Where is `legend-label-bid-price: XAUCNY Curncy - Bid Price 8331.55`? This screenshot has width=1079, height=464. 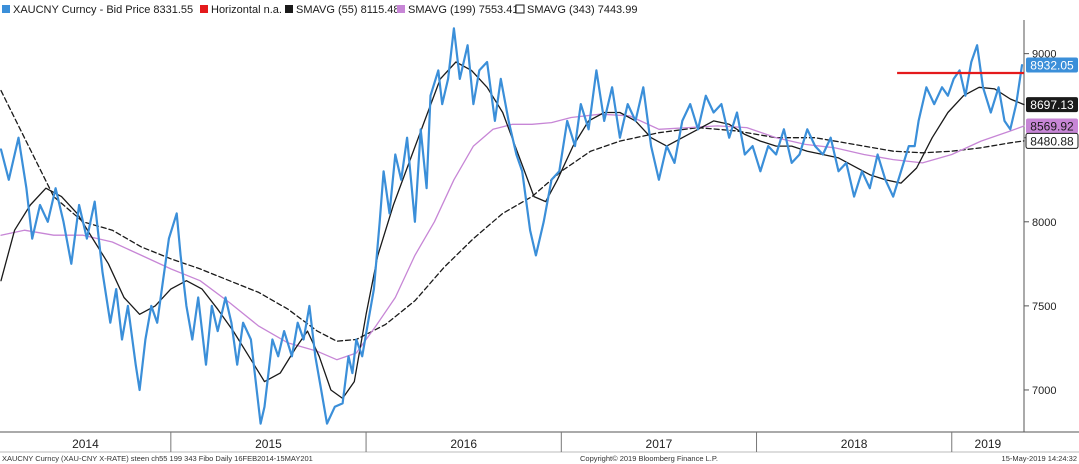
legend-label-bid-price: XAUCNY Curncy - Bid Price 8331.55 is located at coordinates (103, 10).